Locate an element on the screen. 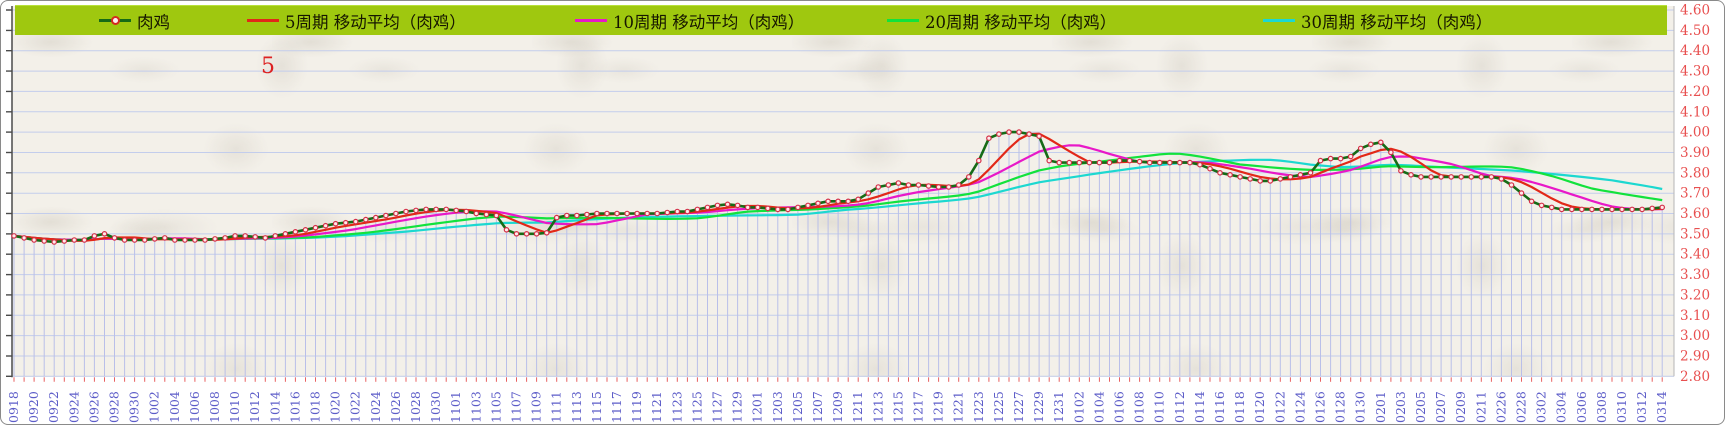 The height and width of the screenshot is (425, 1725). svg-text: 1203 is located at coordinates (777, 407).